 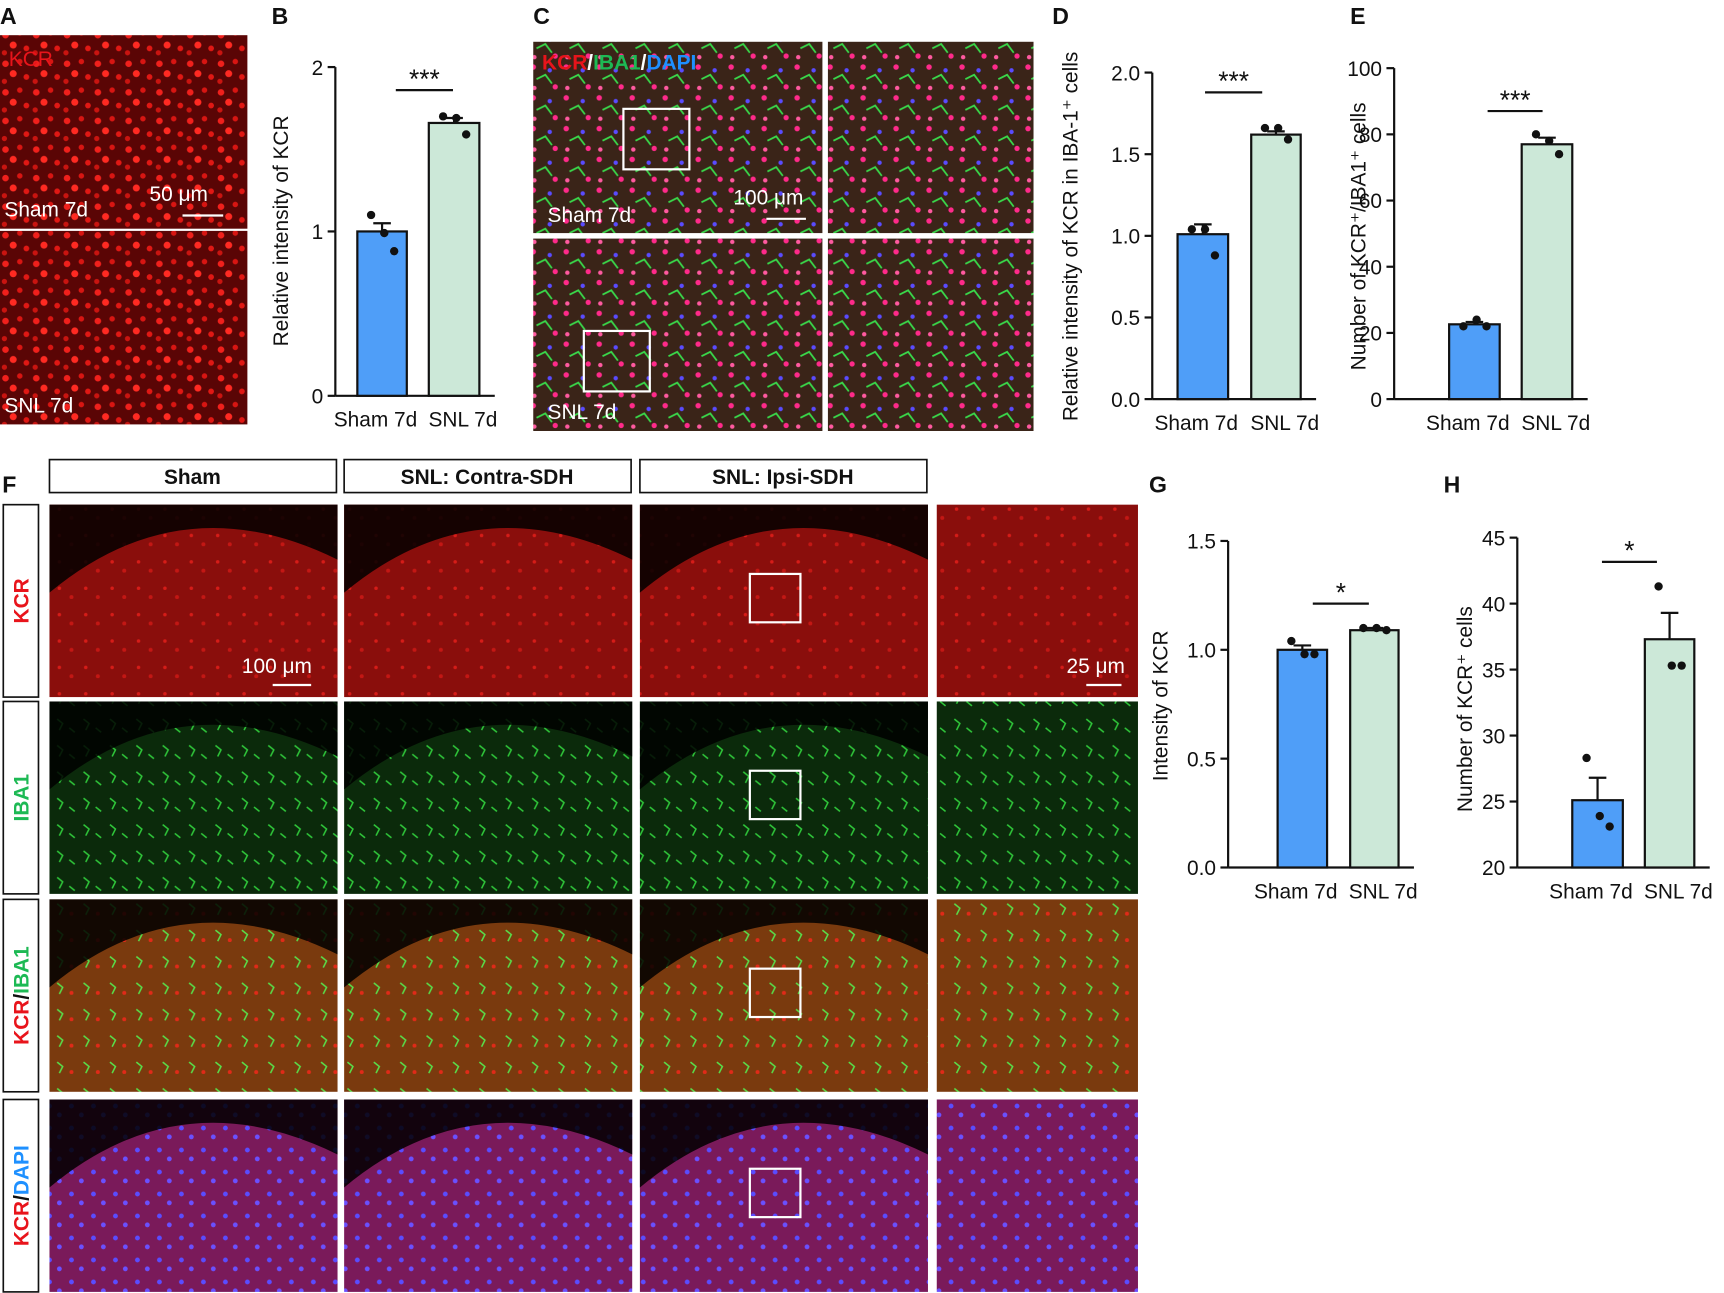 What do you see at coordinates (768, 198) in the screenshot?
I see `scale-label: 100 μm` at bounding box center [768, 198].